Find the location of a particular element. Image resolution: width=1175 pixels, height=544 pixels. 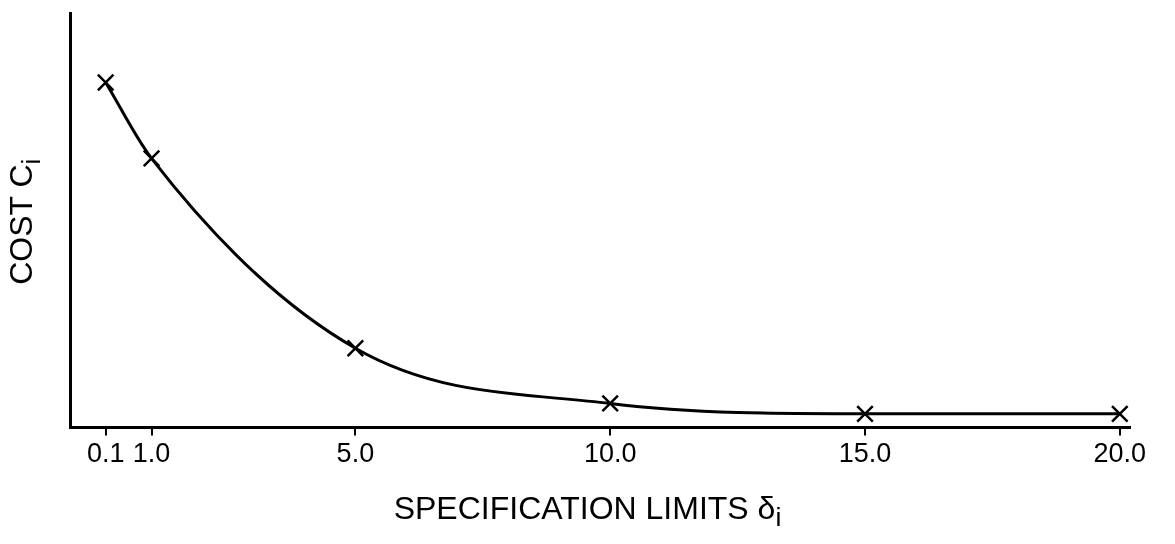

x-tick-label: 10.0 is located at coordinates (610, 453).